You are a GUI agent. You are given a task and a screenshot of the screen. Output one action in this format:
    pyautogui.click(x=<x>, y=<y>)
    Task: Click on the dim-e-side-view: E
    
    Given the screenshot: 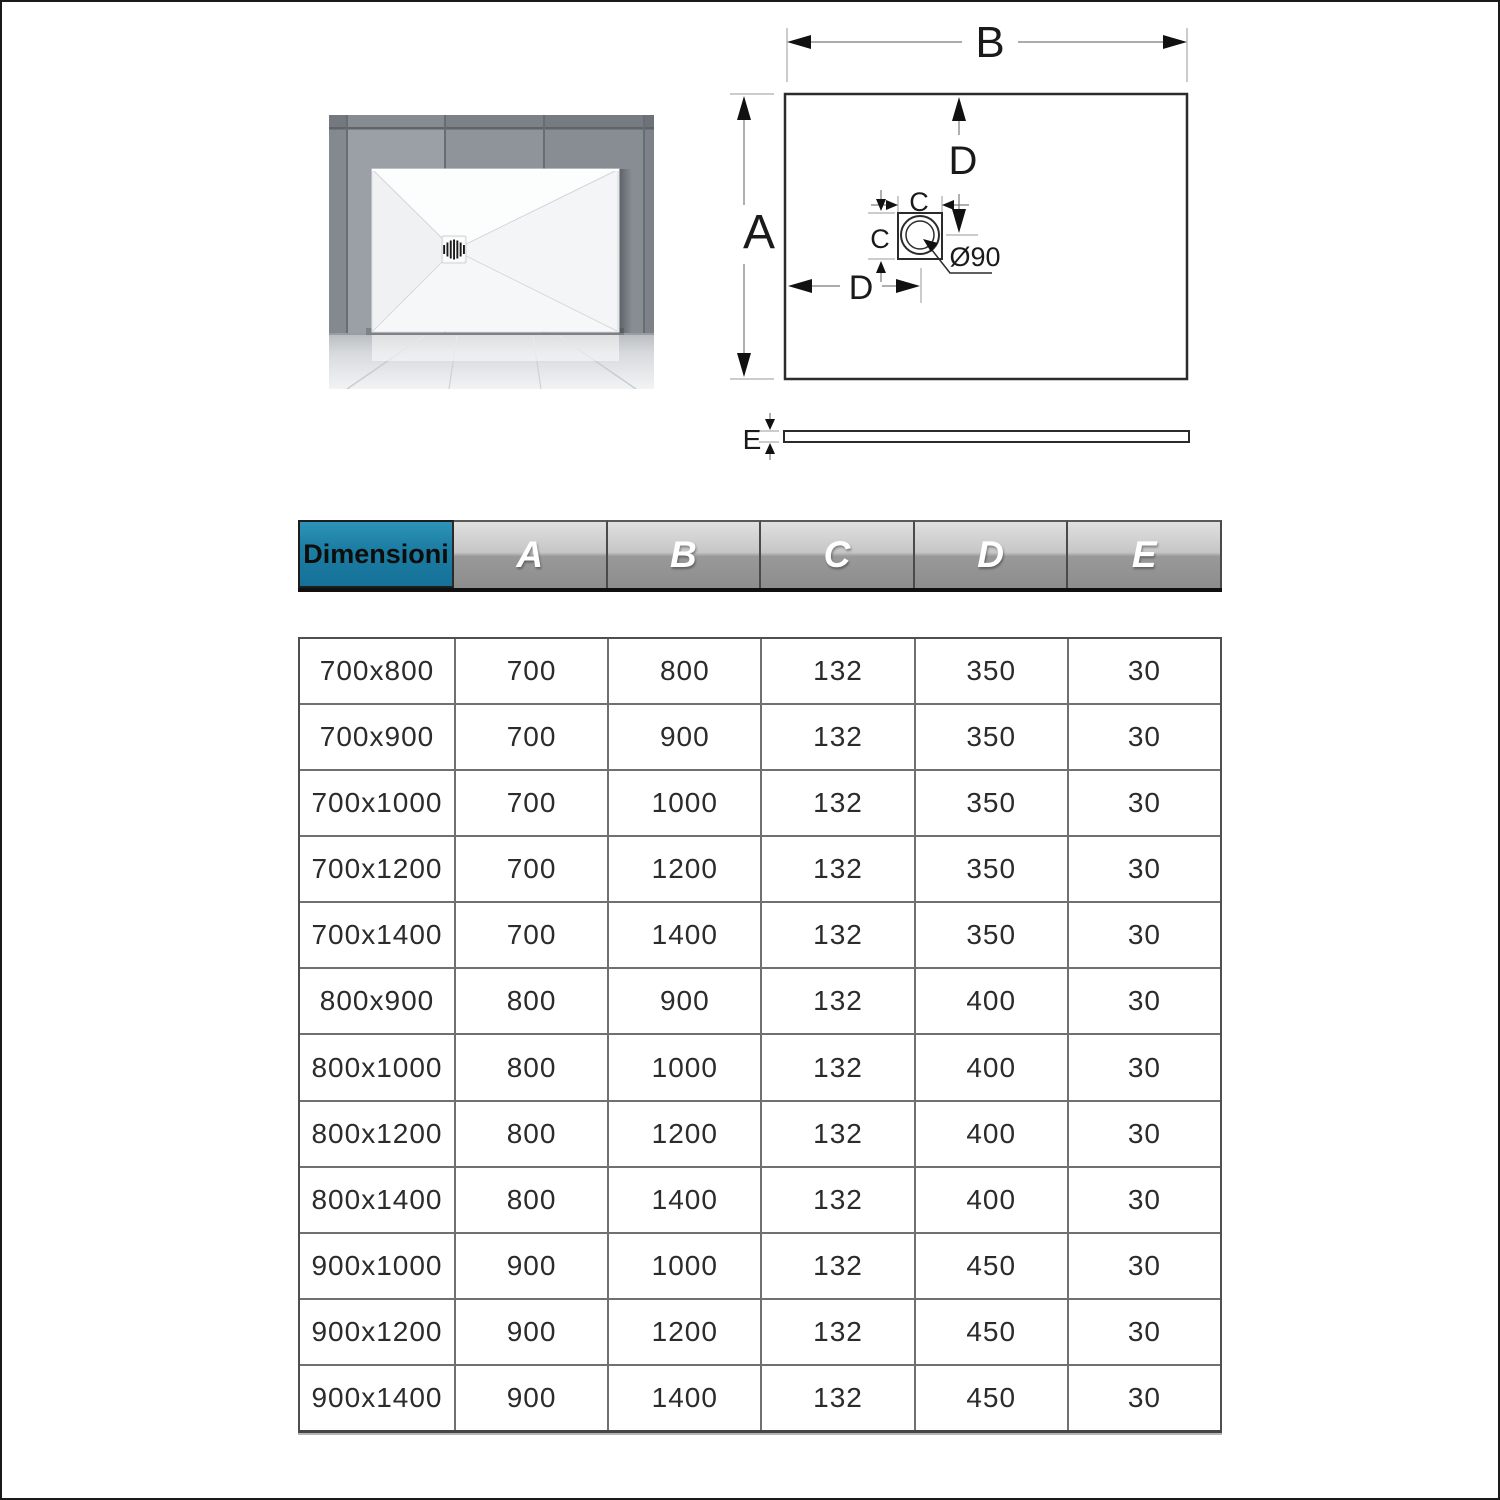 What is the action you would take?
    pyautogui.click(x=966, y=436)
    